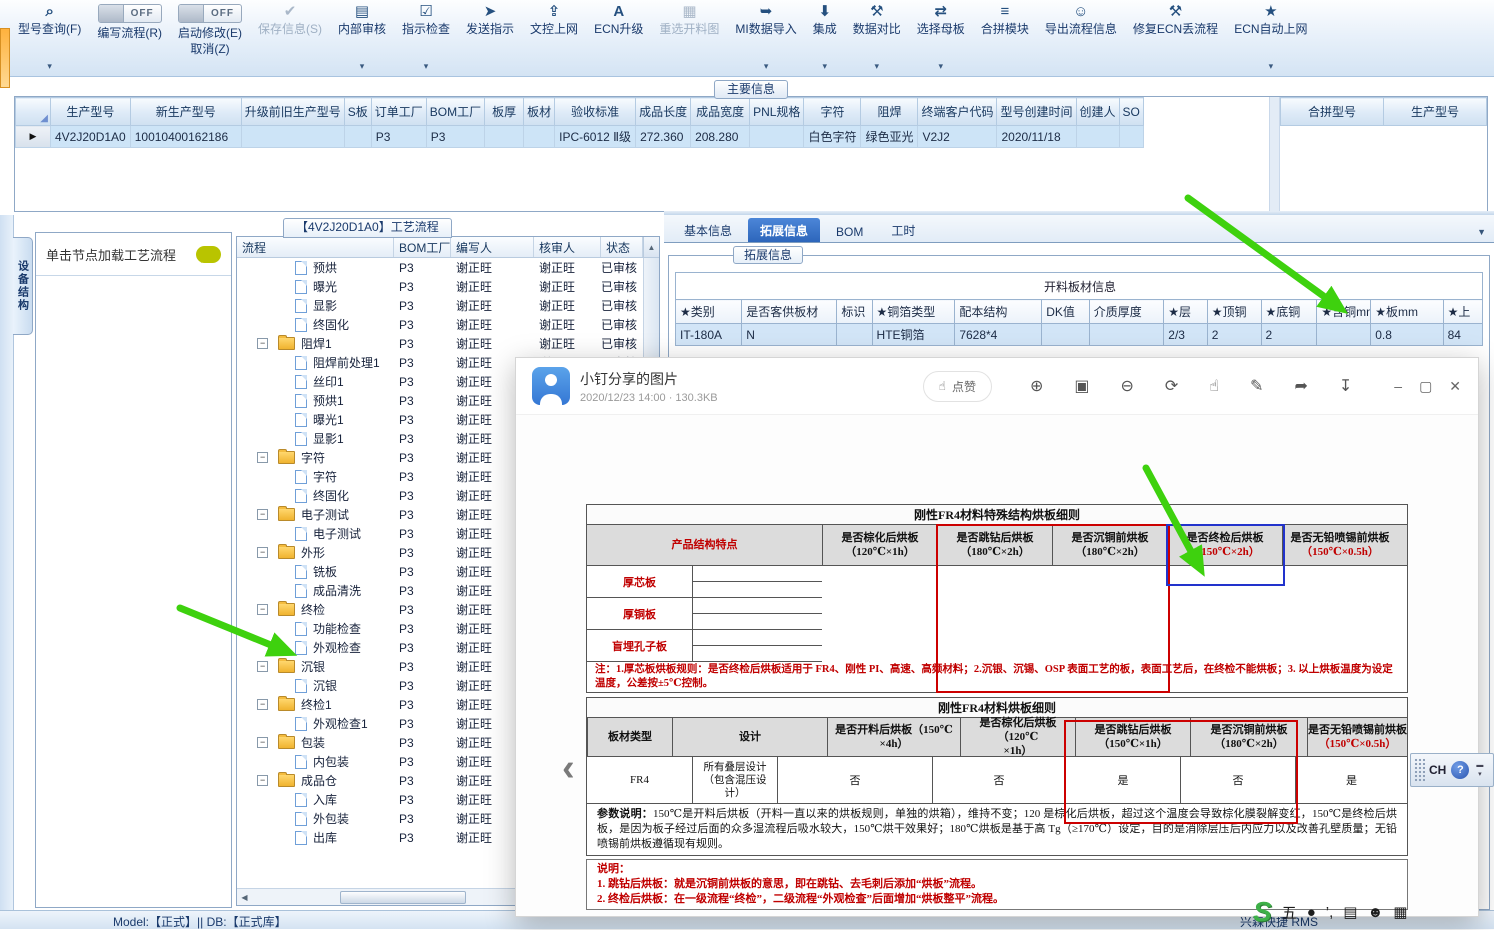  Describe the element at coordinates (1175, 38) in the screenshot. I see `toolbar-button: ⚒ 修复ECN丢流程` at that location.